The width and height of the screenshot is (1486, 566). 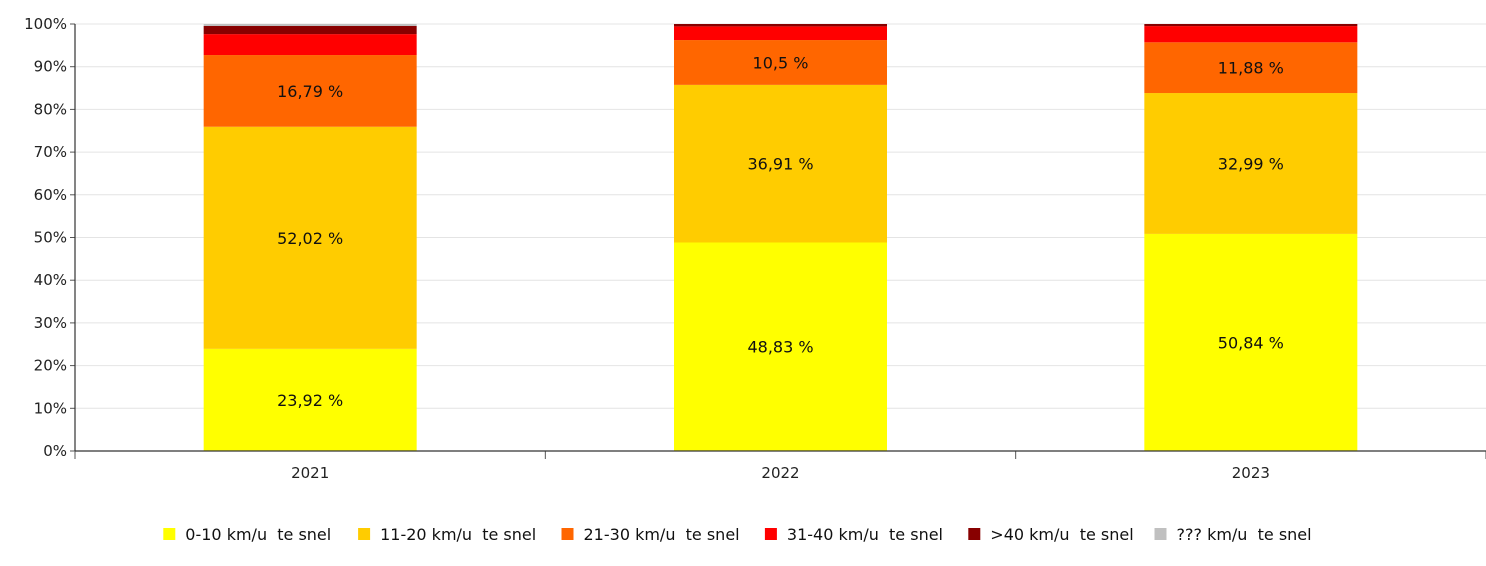 I want to click on legend-label: >40 km/u te snel, so click(x=1061, y=534).